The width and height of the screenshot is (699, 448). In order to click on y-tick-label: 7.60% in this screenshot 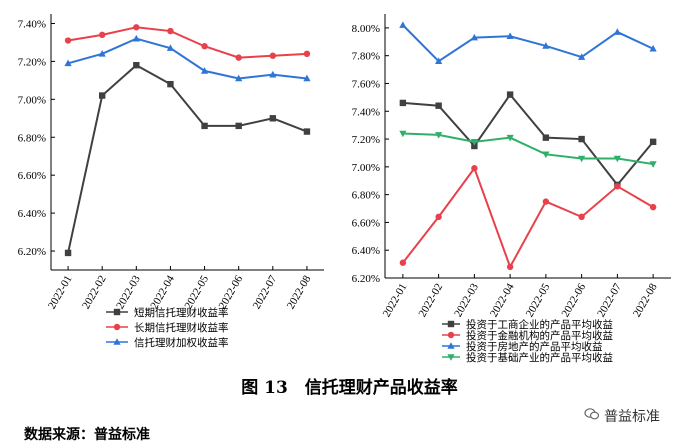, I will do `click(366, 84)`.